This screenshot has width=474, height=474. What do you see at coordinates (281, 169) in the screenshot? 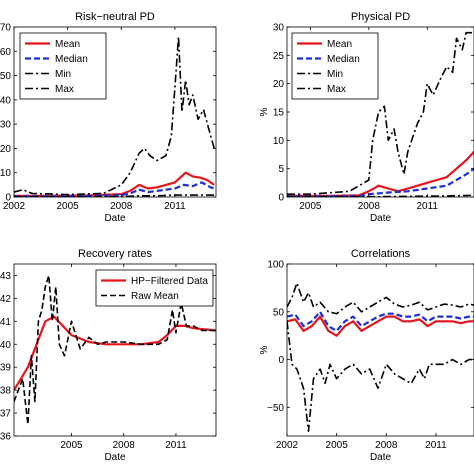
I see `y-tick-label: 5` at bounding box center [281, 169].